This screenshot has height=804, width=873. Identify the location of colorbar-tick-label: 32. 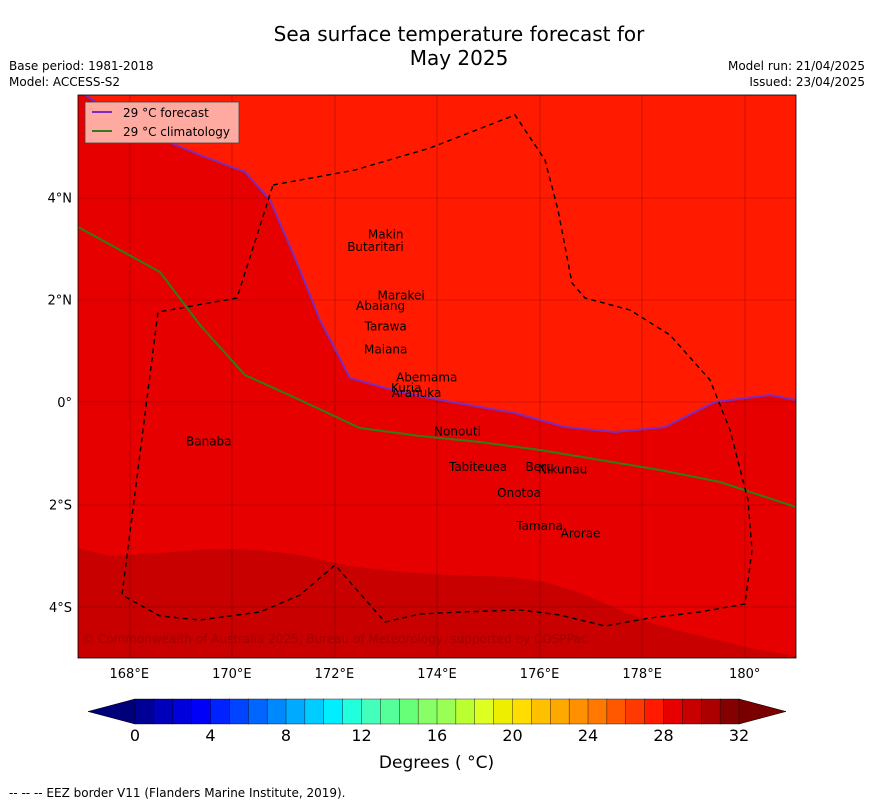
(739, 735).